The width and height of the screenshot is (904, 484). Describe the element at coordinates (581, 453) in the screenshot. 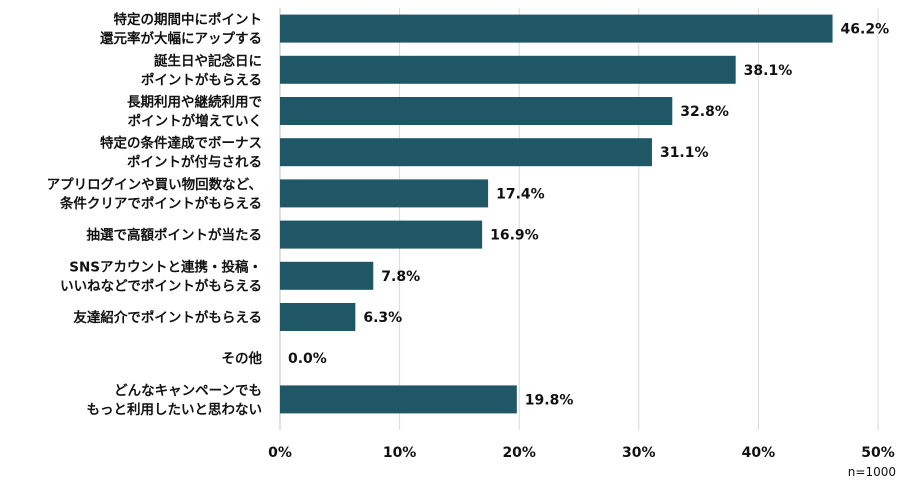

I see `x-axis-ticks: 0% 10% 20% 30% 40% 50%` at that location.